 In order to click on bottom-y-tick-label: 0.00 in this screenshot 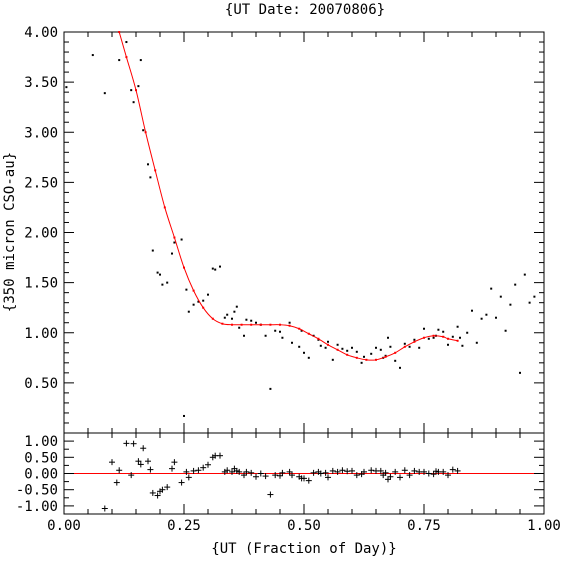, I will do `click(41, 475)`.